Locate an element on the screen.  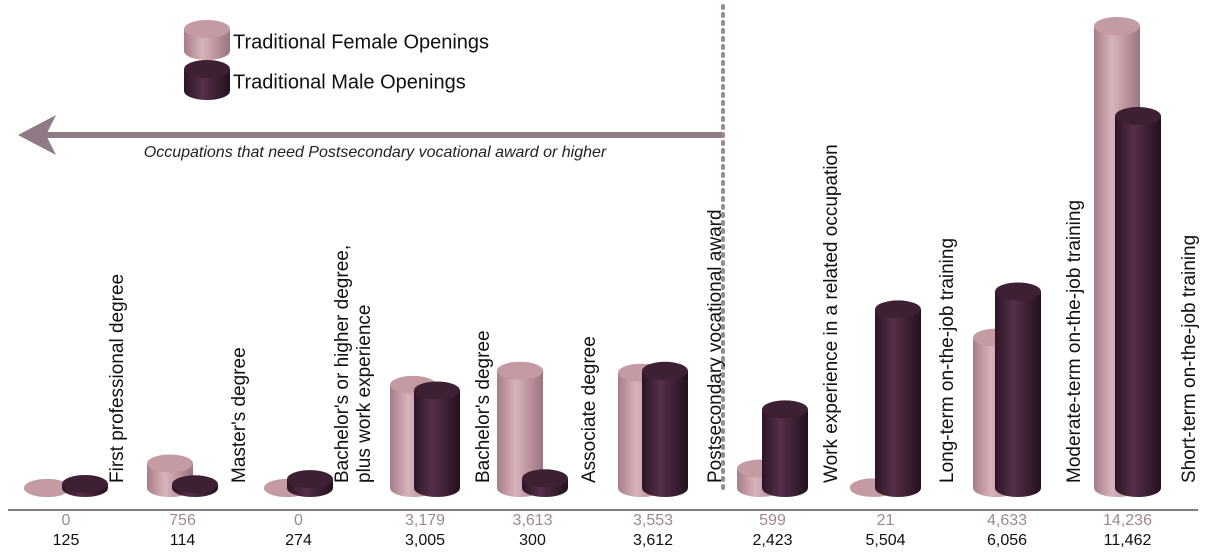
category-label-line: plus work experience is located at coordinates (364, 394).